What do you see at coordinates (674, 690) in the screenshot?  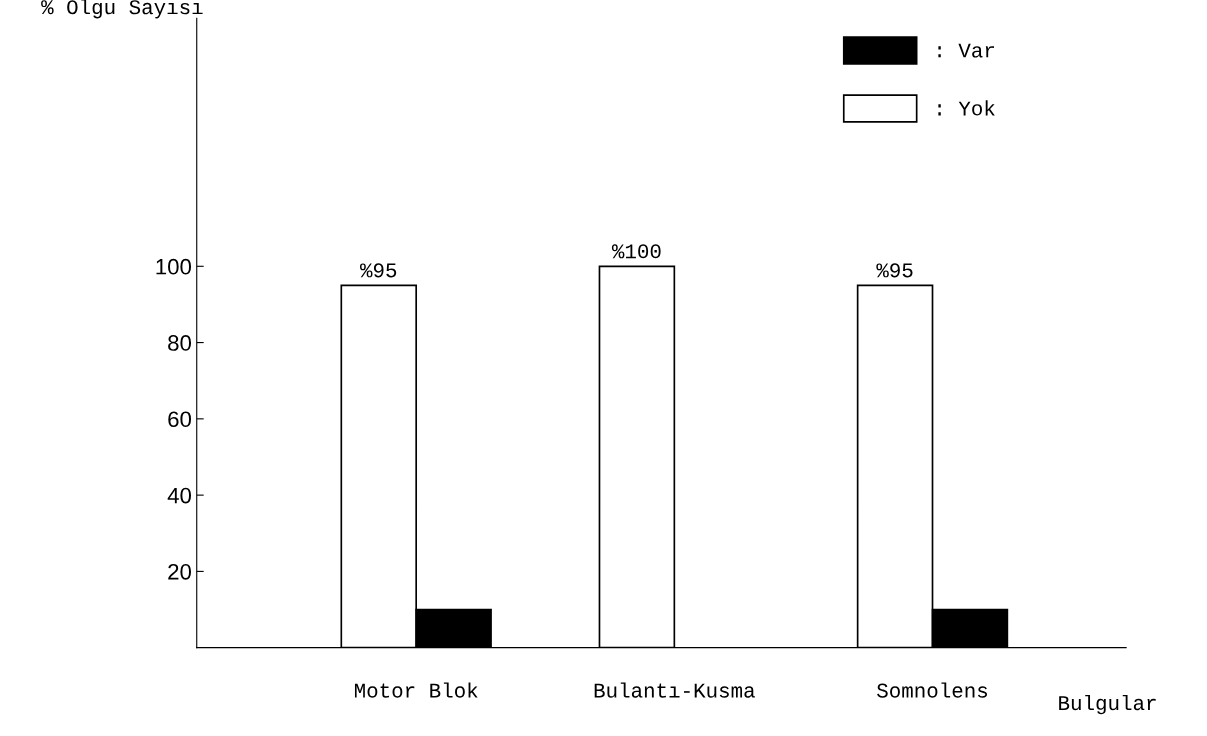 I see `x-tick-label: Bulantı-Kusma` at bounding box center [674, 690].